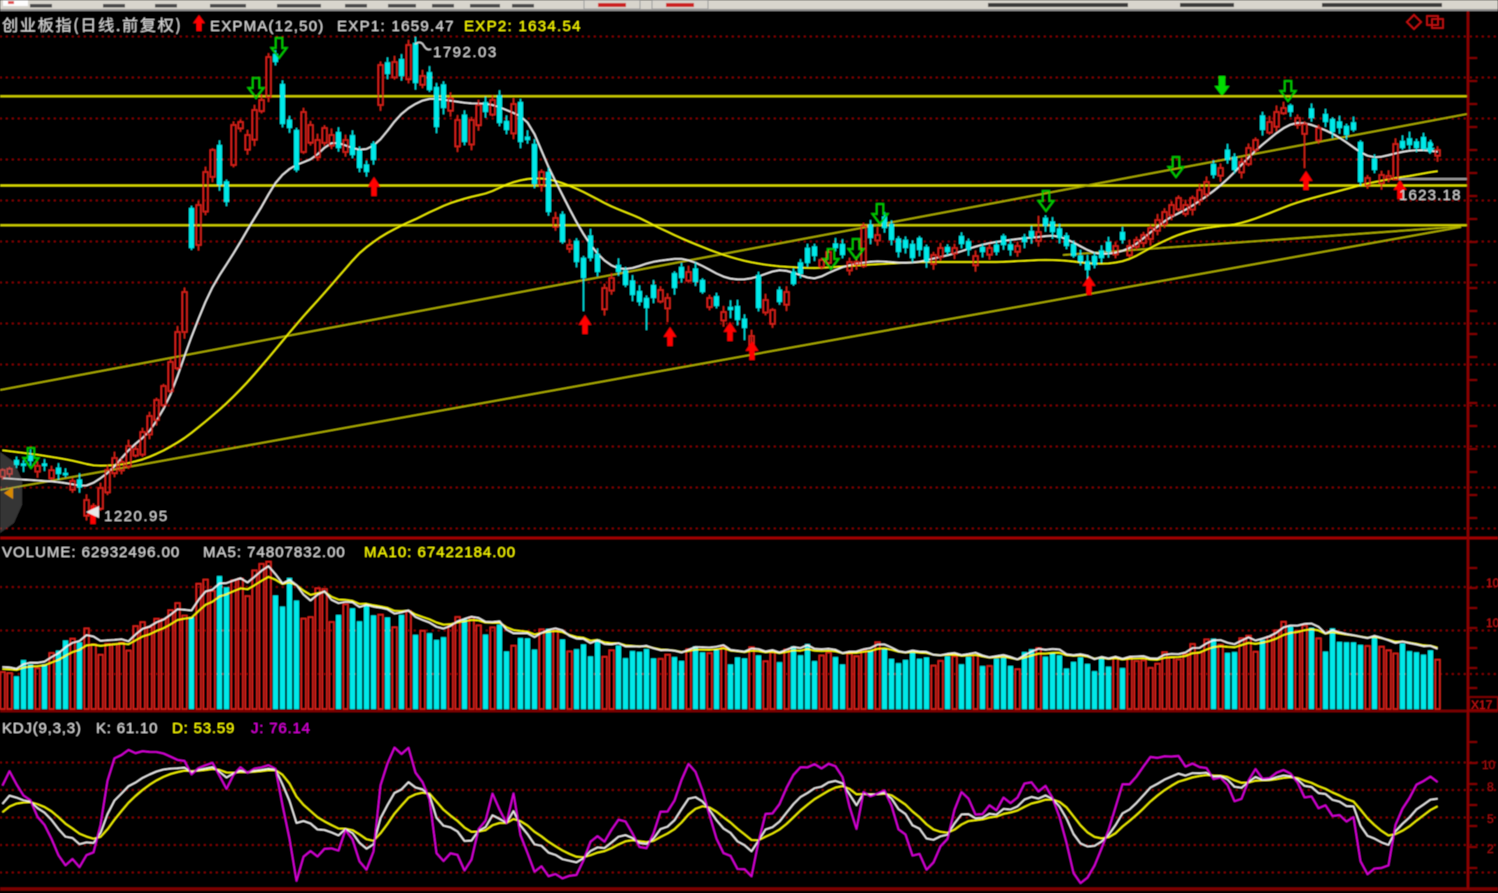 Image resolution: width=1498 pixels, height=893 pixels. I want to click on svg-text: X17, so click(1482, 705).